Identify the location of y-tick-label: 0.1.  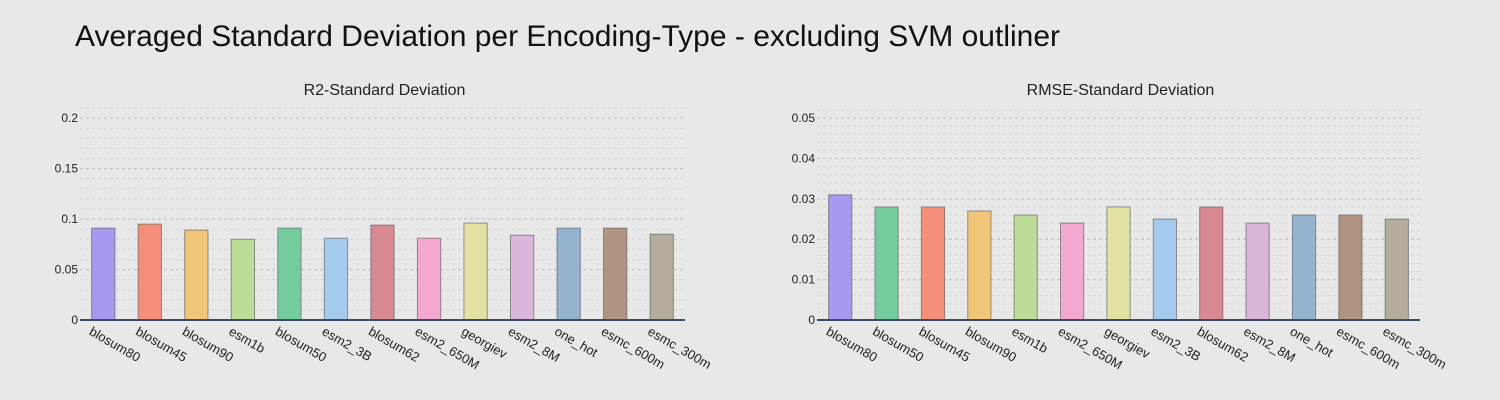
(69, 219).